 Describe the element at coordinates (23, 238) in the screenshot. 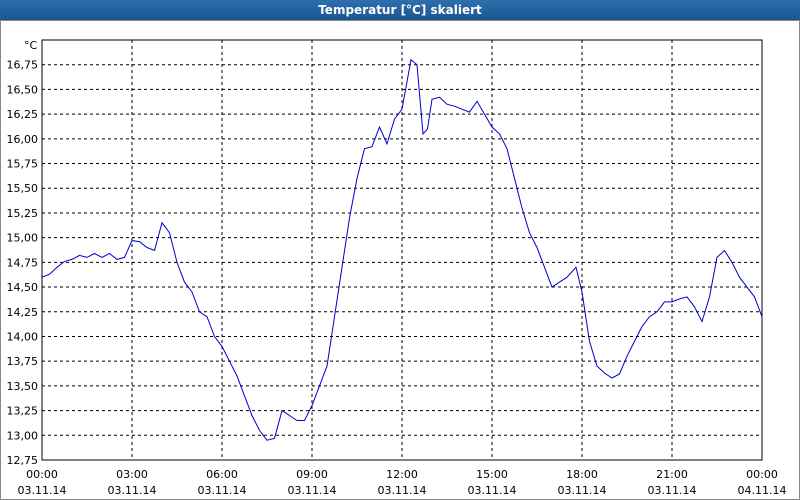

I see `y-tick-label: 15,00` at that location.